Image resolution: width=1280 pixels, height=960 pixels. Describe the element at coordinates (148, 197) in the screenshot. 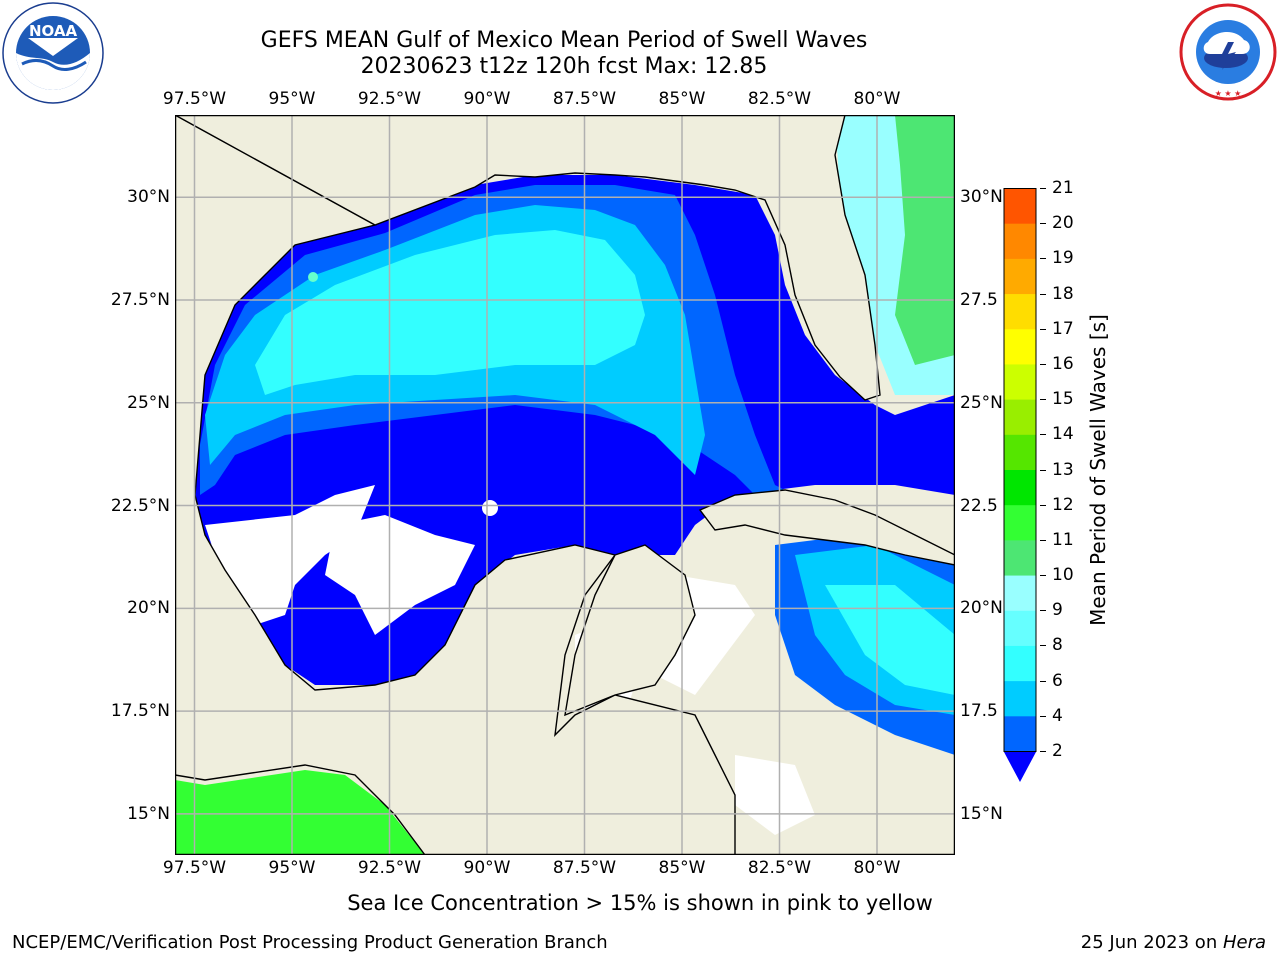

I see `latitude-tick-left: 30°N` at that location.